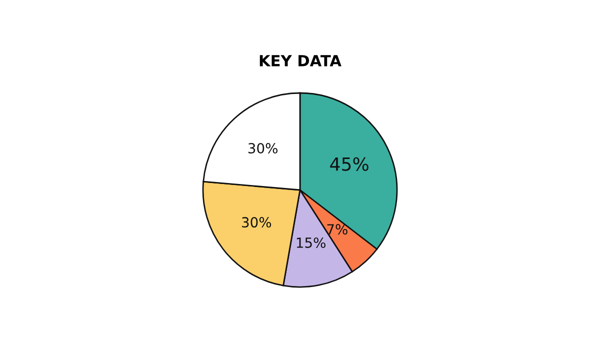  I want to click on data-label: 15%, so click(311, 242).